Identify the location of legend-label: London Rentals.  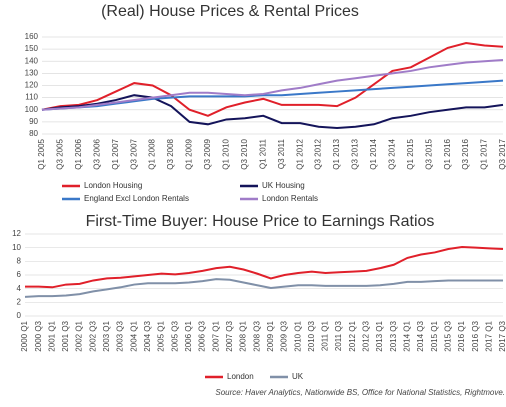
(290, 198).